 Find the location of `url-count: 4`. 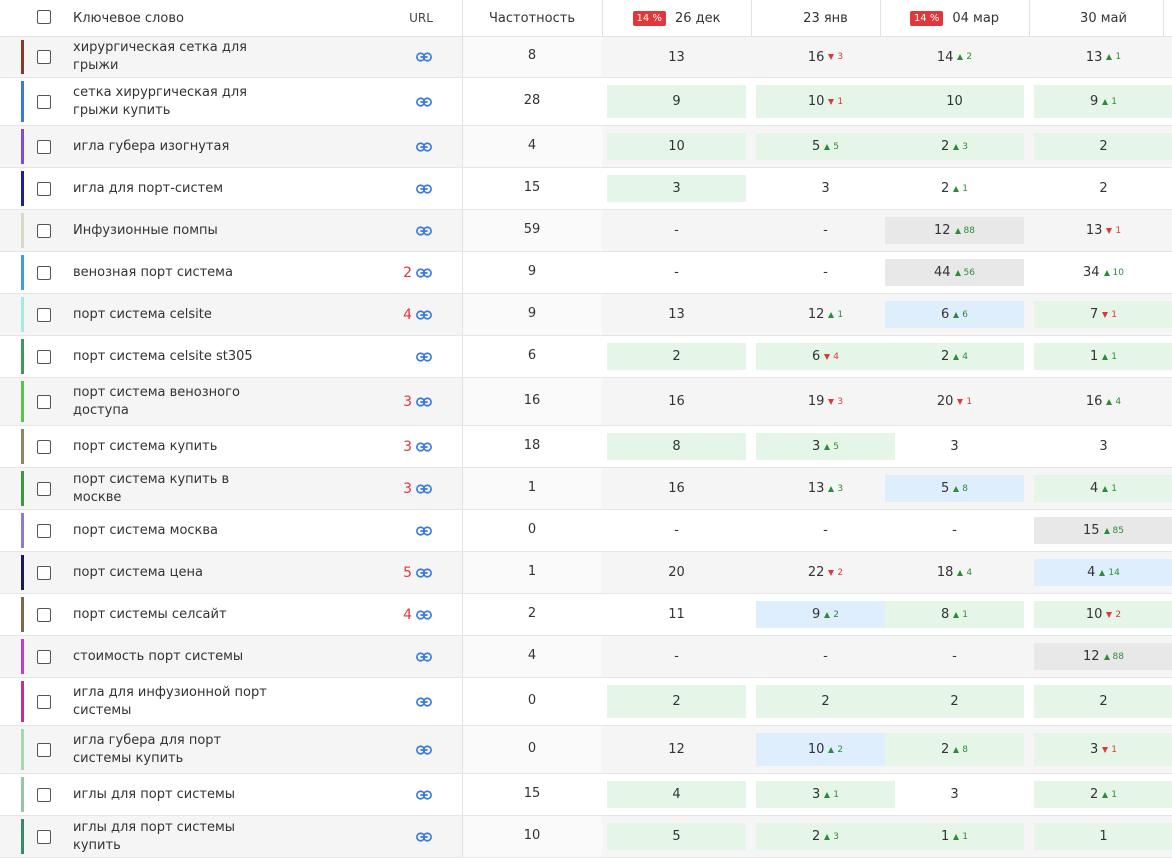

url-count: 4 is located at coordinates (407, 614).